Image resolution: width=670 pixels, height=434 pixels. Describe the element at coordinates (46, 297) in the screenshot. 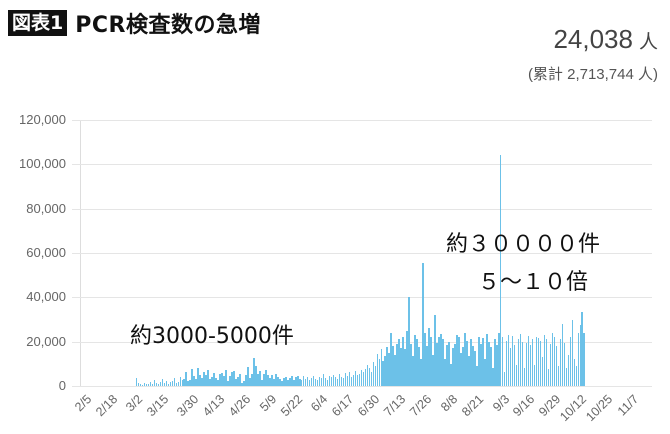

I see `y-tick-label: 40,000` at that location.